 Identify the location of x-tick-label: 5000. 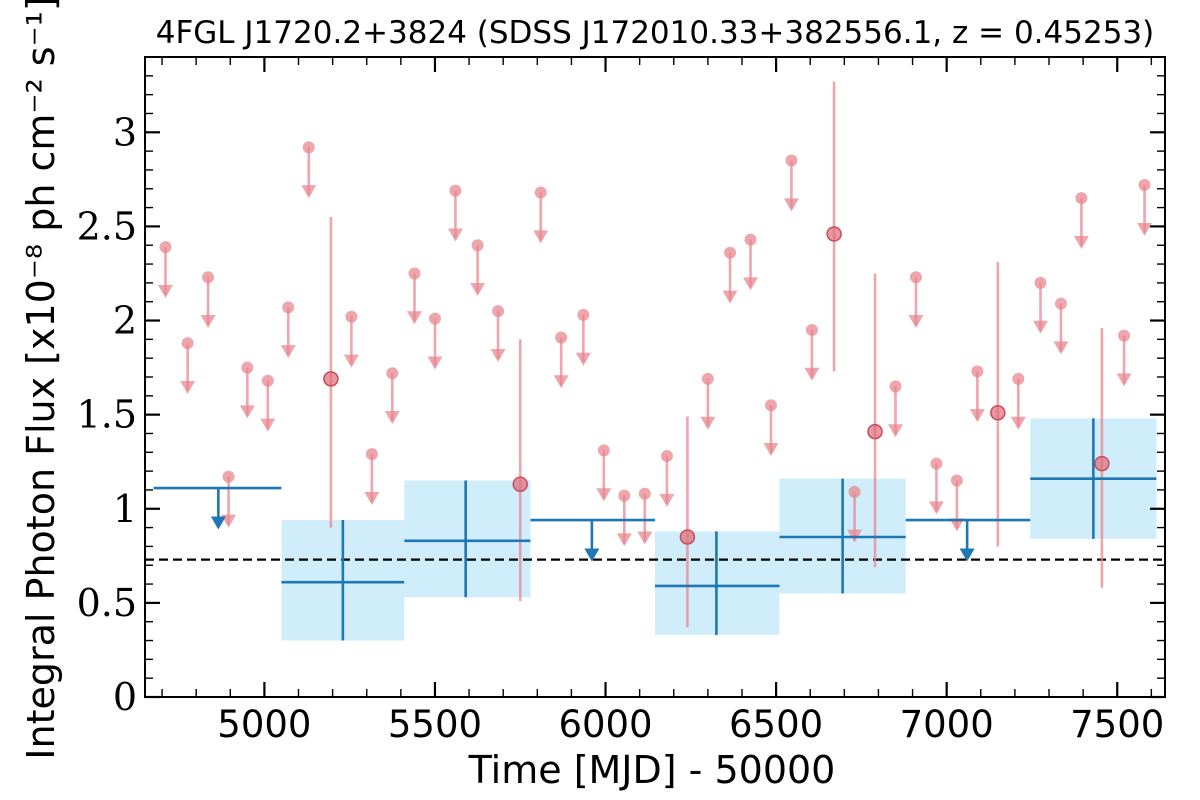
(264, 724).